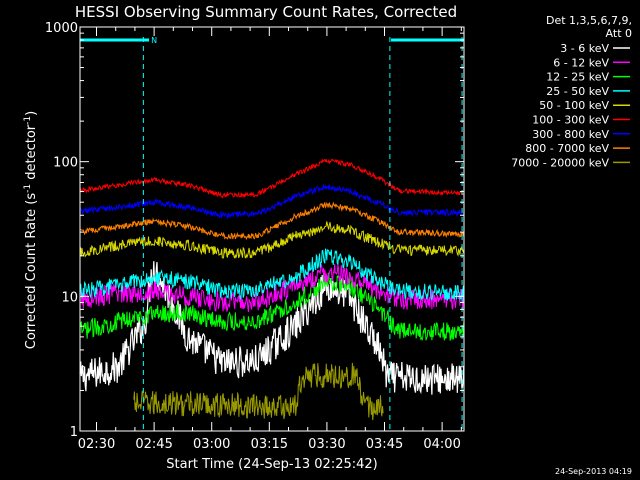  I want to click on legend-label: 6 - 12 keV, so click(581, 62).